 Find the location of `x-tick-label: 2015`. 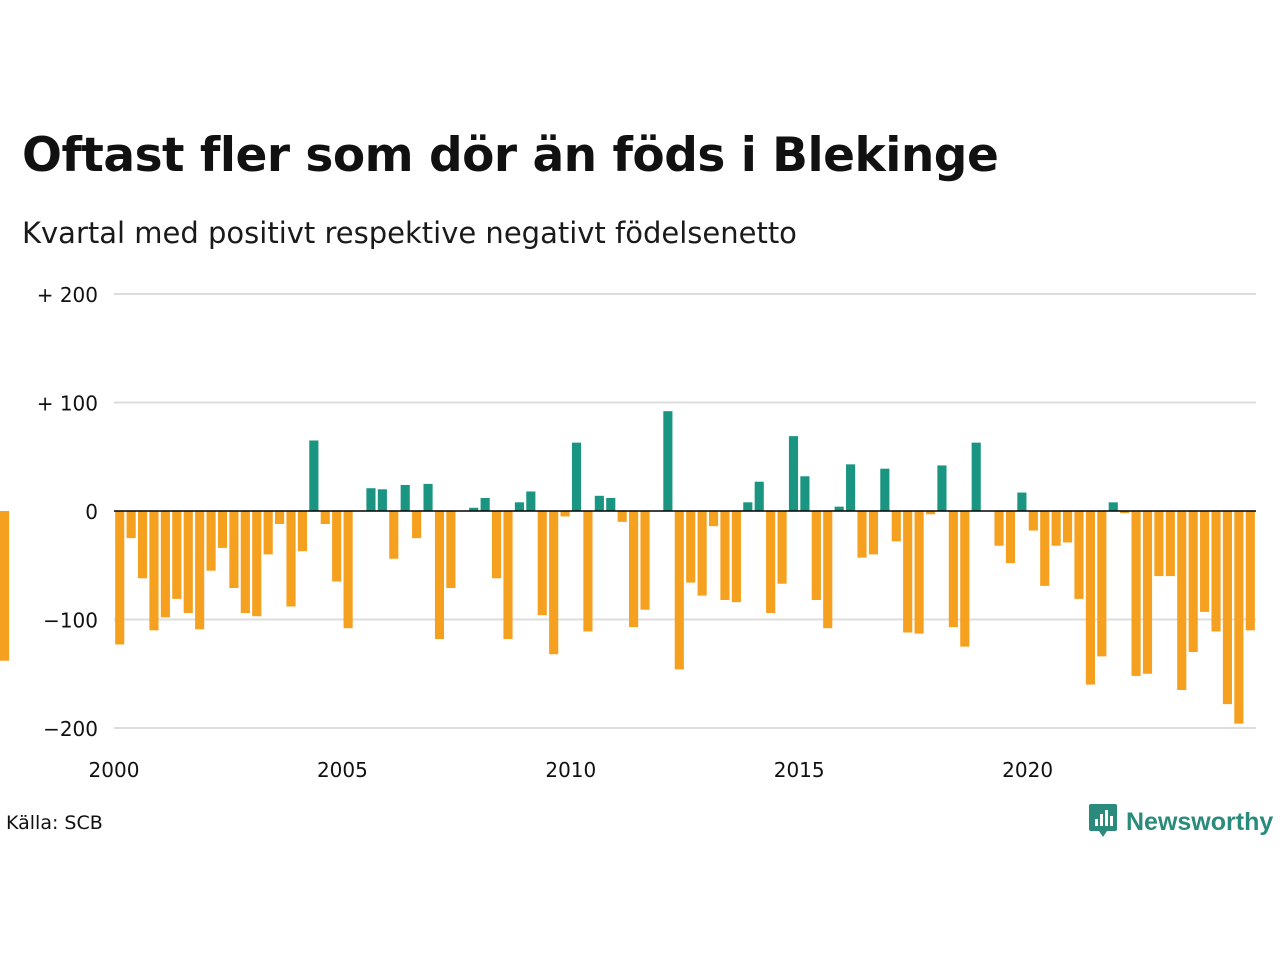

x-tick-label: 2015 is located at coordinates (799, 770).